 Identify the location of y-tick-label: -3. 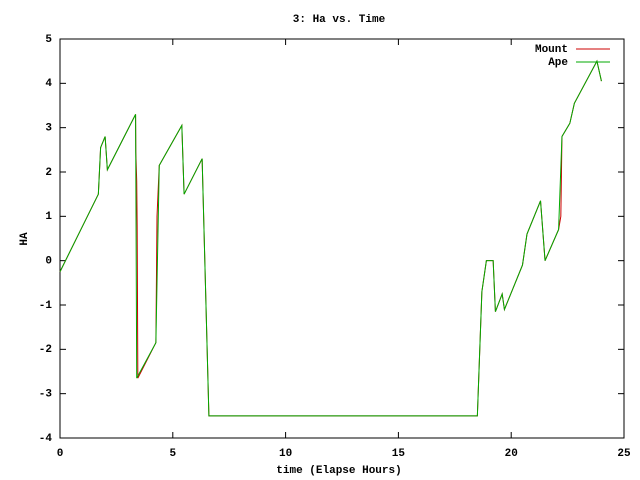
(46, 395).